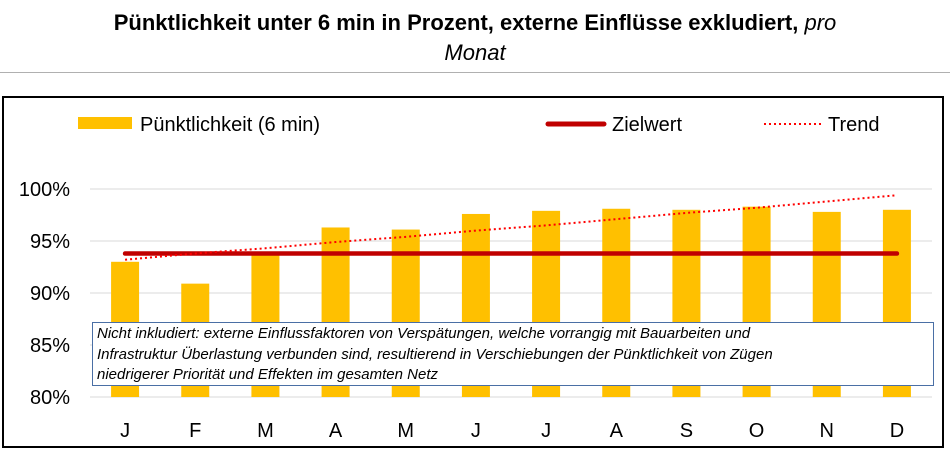 The height and width of the screenshot is (452, 950). I want to click on x-tick-label: F, so click(195, 431).